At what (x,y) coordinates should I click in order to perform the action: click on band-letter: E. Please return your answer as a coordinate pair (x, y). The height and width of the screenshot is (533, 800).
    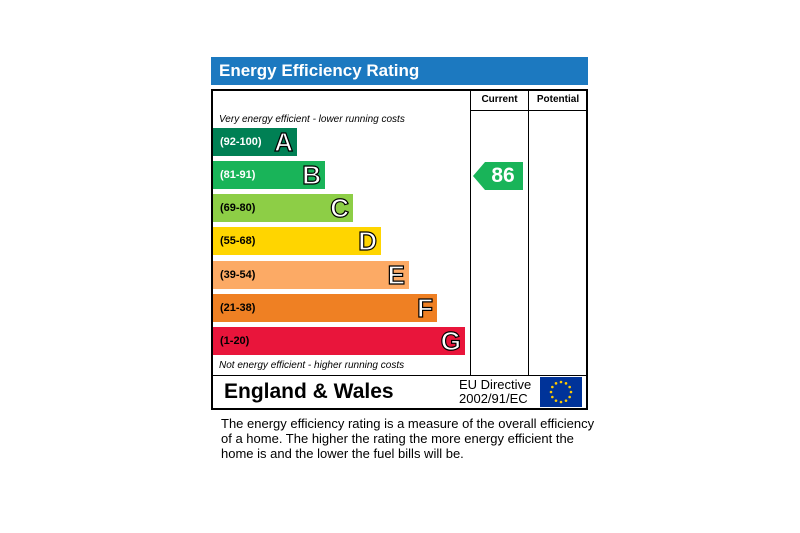
    Looking at the image, I should click on (396, 274).